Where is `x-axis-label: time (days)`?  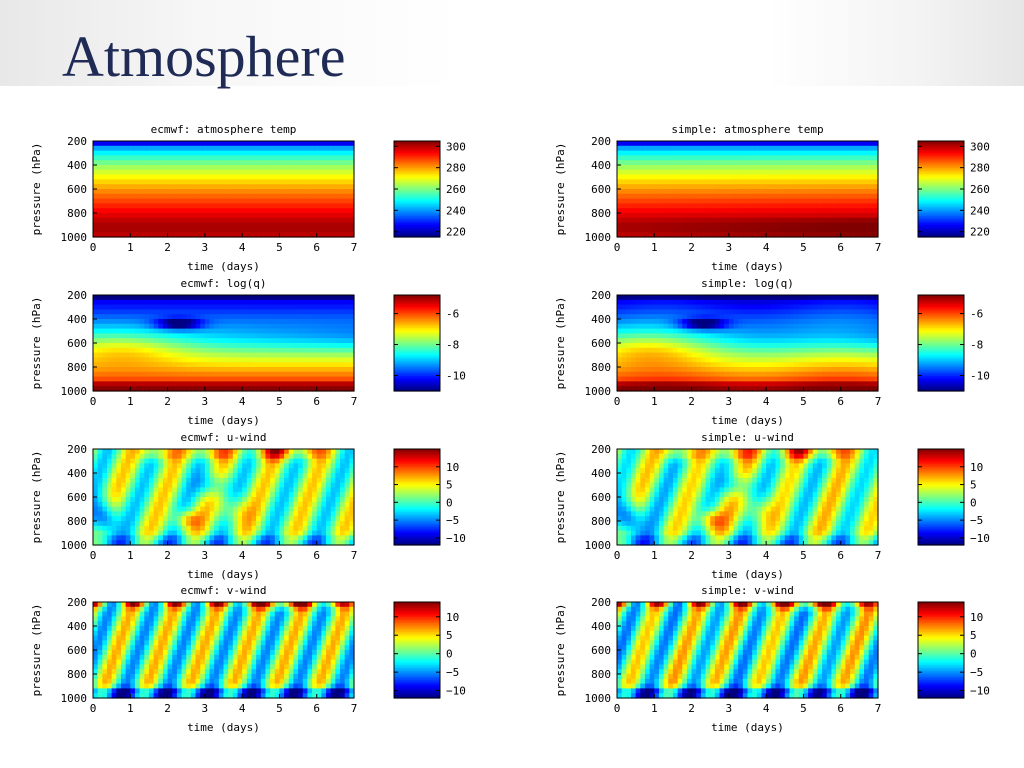
x-axis-label: time (days) is located at coordinates (747, 420).